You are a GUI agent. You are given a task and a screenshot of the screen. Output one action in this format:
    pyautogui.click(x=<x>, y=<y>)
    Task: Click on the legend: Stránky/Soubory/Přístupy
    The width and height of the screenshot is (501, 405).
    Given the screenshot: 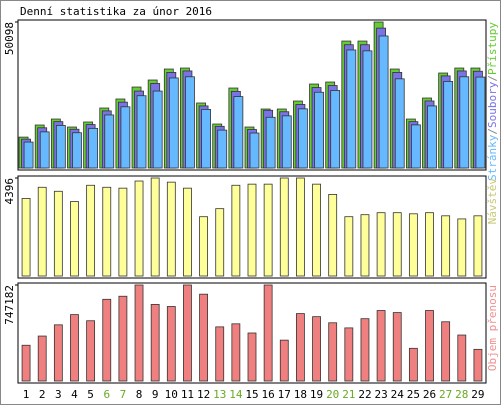 What is the action you would take?
    pyautogui.click(x=492, y=101)
    